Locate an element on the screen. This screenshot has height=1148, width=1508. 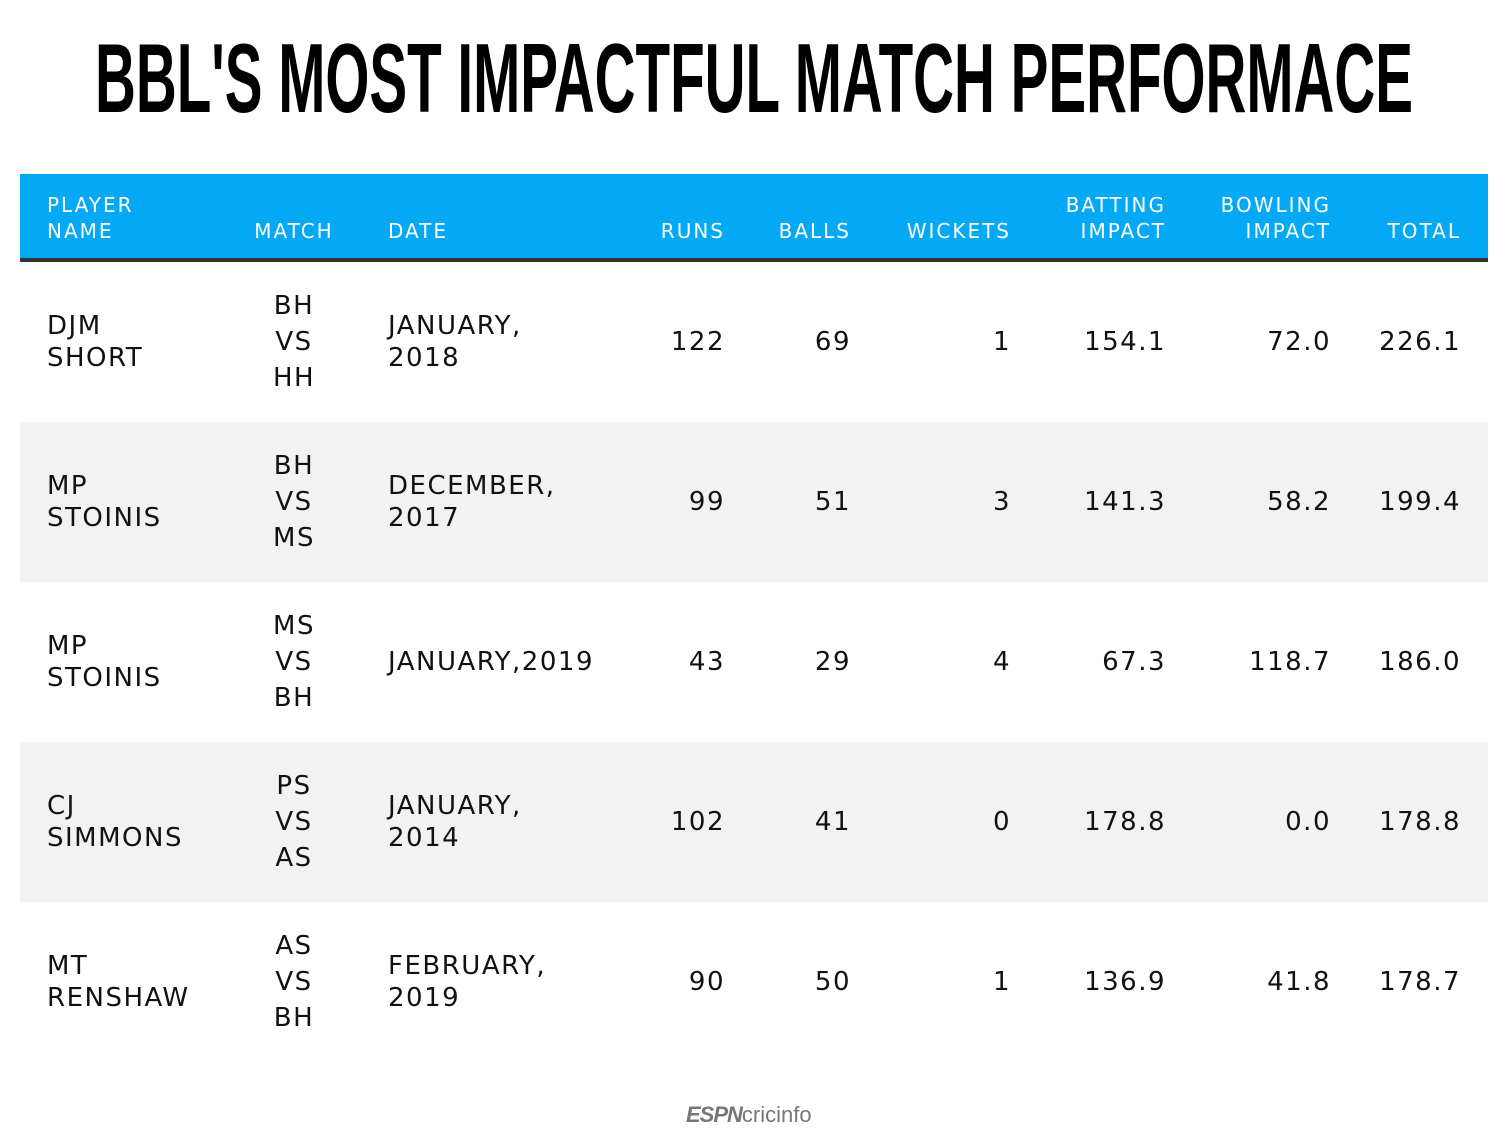
cell-bowling-impact: 118.7 is located at coordinates (1266, 662).